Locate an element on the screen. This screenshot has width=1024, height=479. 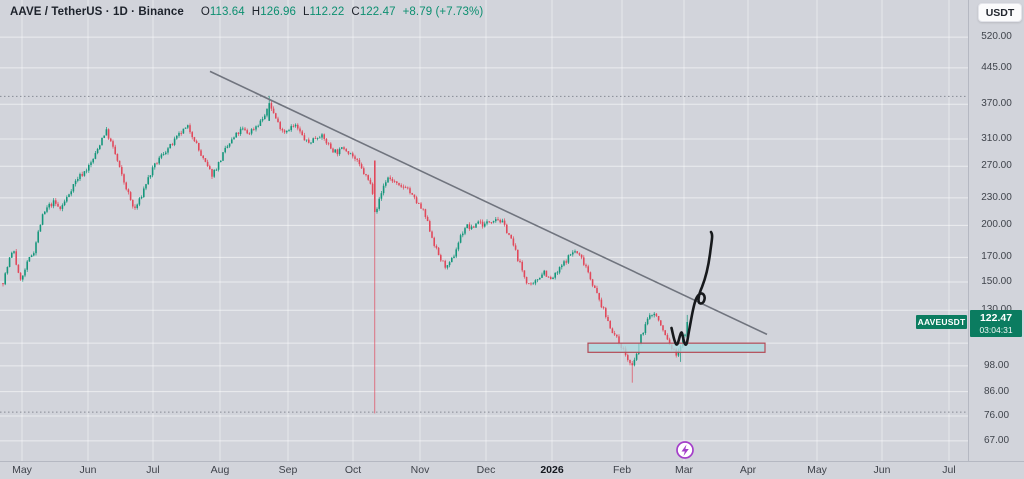
price-axis-label: 310.00 is located at coordinates (996, 139).